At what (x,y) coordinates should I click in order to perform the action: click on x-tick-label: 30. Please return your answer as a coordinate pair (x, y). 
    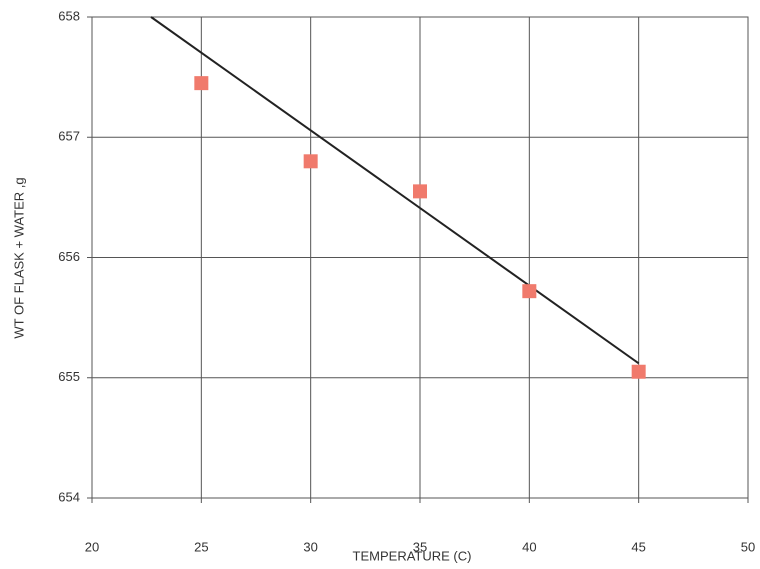
    Looking at the image, I should click on (310, 546).